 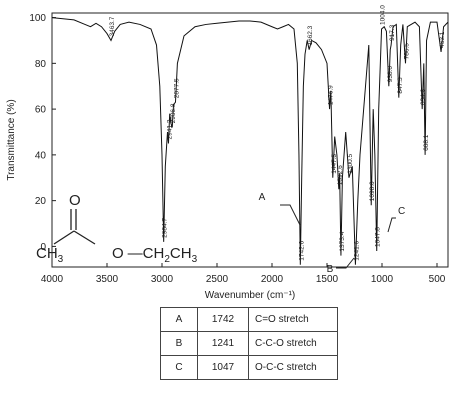 I want to click on structure-group: O —CH2CH3, so click(x=155, y=255).